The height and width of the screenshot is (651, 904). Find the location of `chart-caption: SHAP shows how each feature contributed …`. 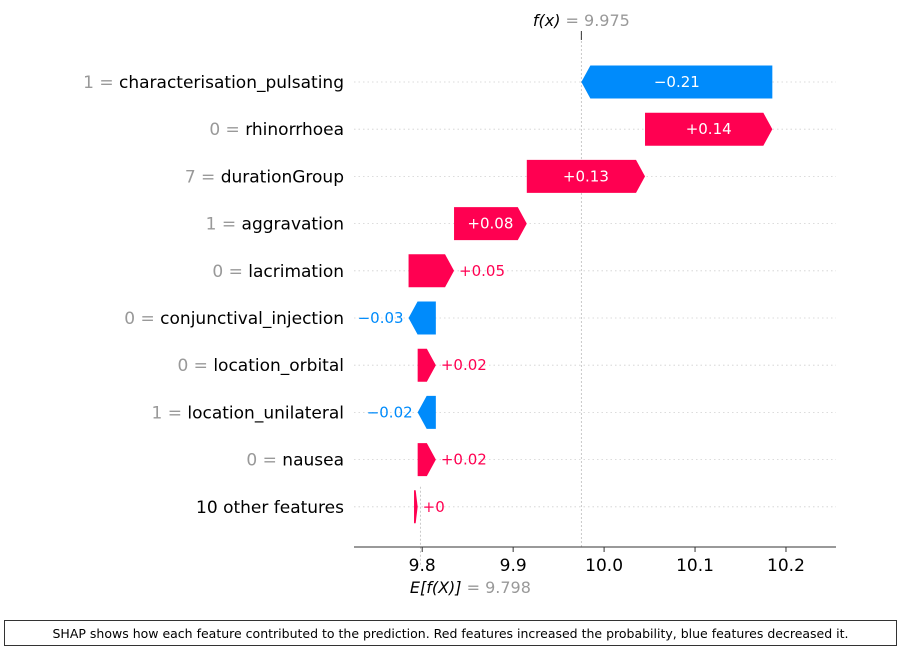

chart-caption: SHAP shows how each feature contributed … is located at coordinates (450, 633).